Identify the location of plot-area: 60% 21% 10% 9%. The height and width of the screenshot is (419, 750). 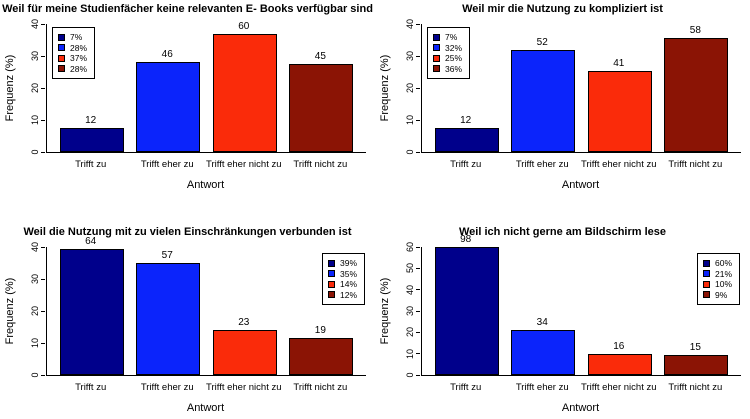
(581, 311).